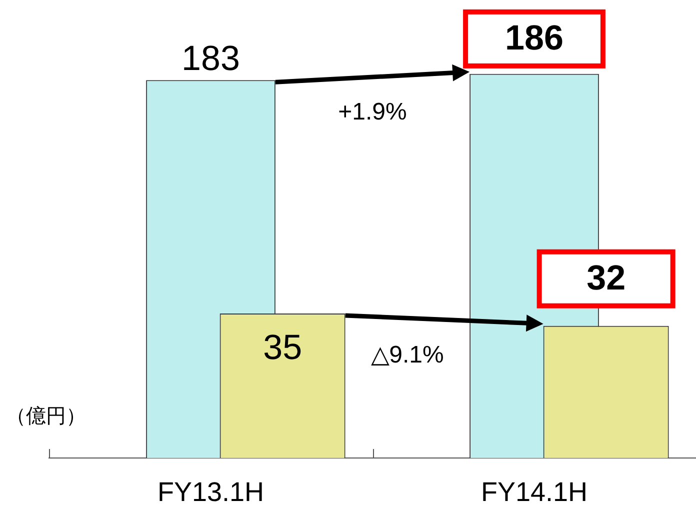 The height and width of the screenshot is (508, 696). What do you see at coordinates (211, 58) in the screenshot?
I see `data-label: 183` at bounding box center [211, 58].